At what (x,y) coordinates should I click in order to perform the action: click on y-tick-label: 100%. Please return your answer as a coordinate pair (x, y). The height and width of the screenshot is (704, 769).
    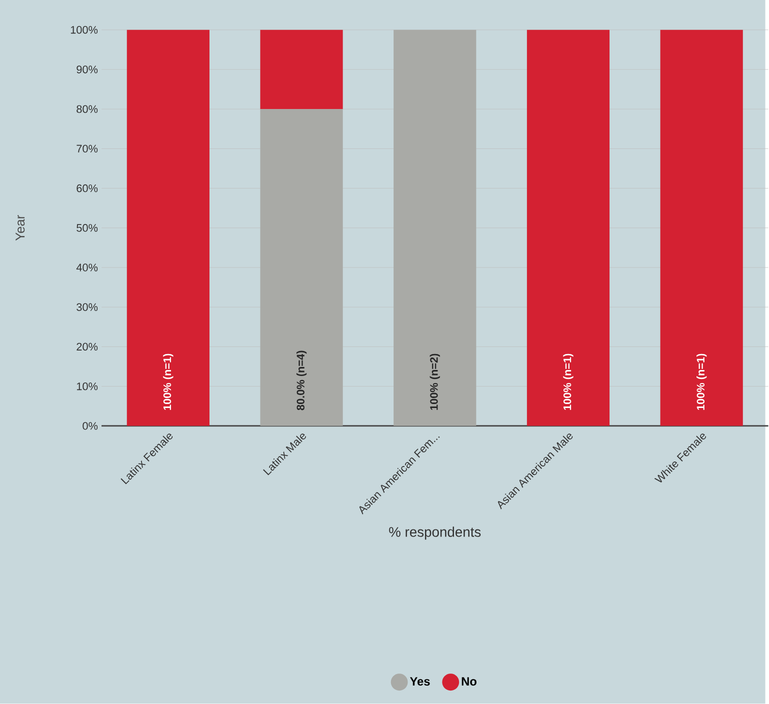
    Looking at the image, I should click on (84, 30).